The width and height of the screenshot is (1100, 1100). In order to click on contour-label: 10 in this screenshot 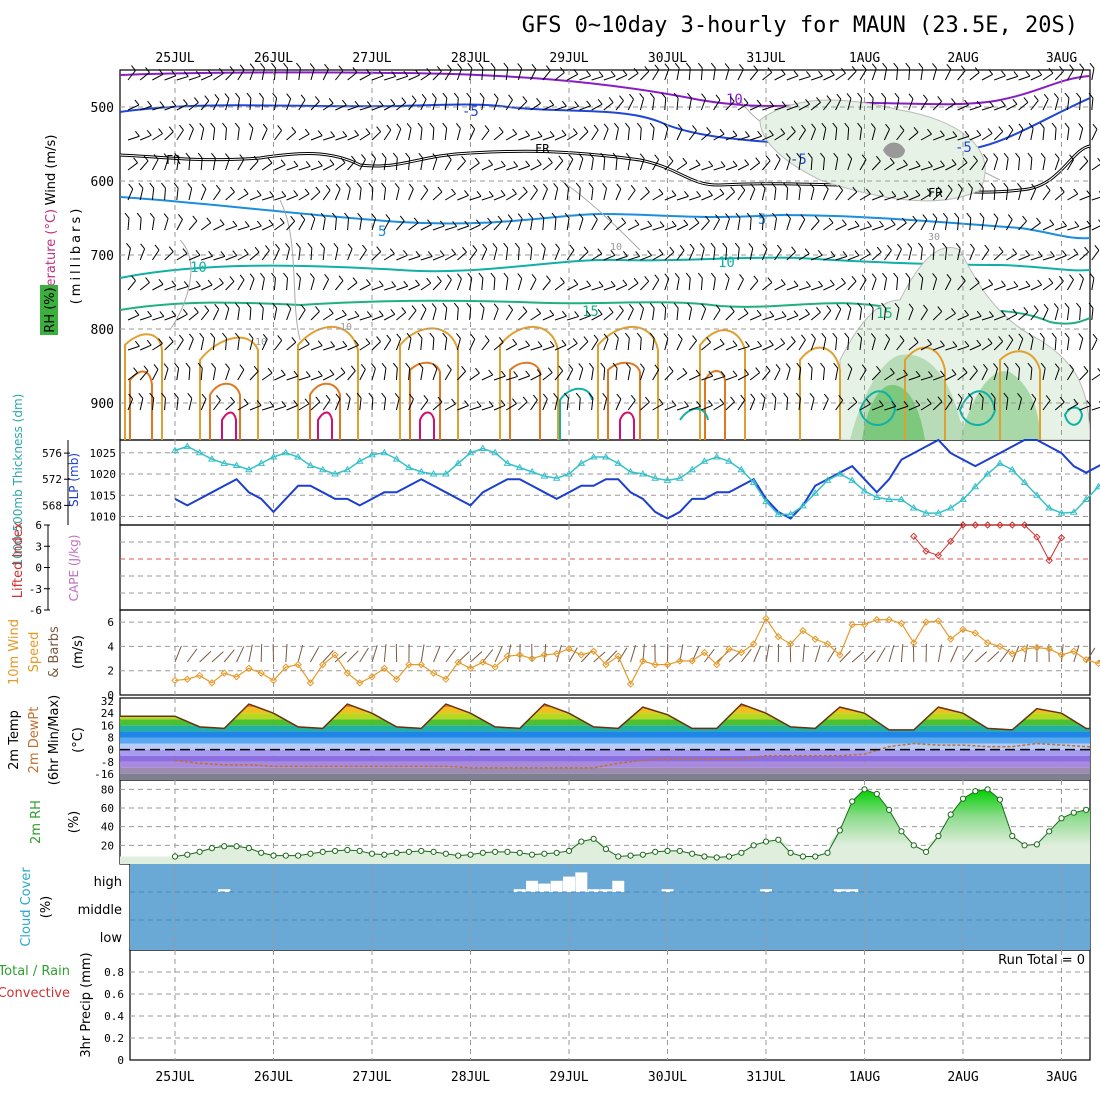, I will do `click(261, 342)`.